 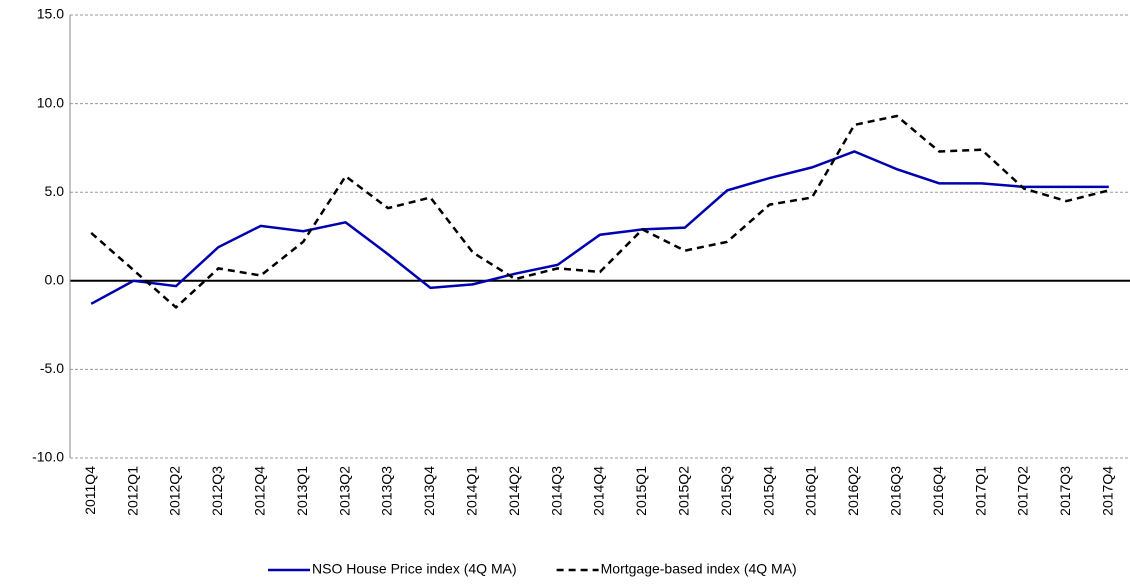 I want to click on x-tick-label: 2017Q3, so click(x=1065, y=491).